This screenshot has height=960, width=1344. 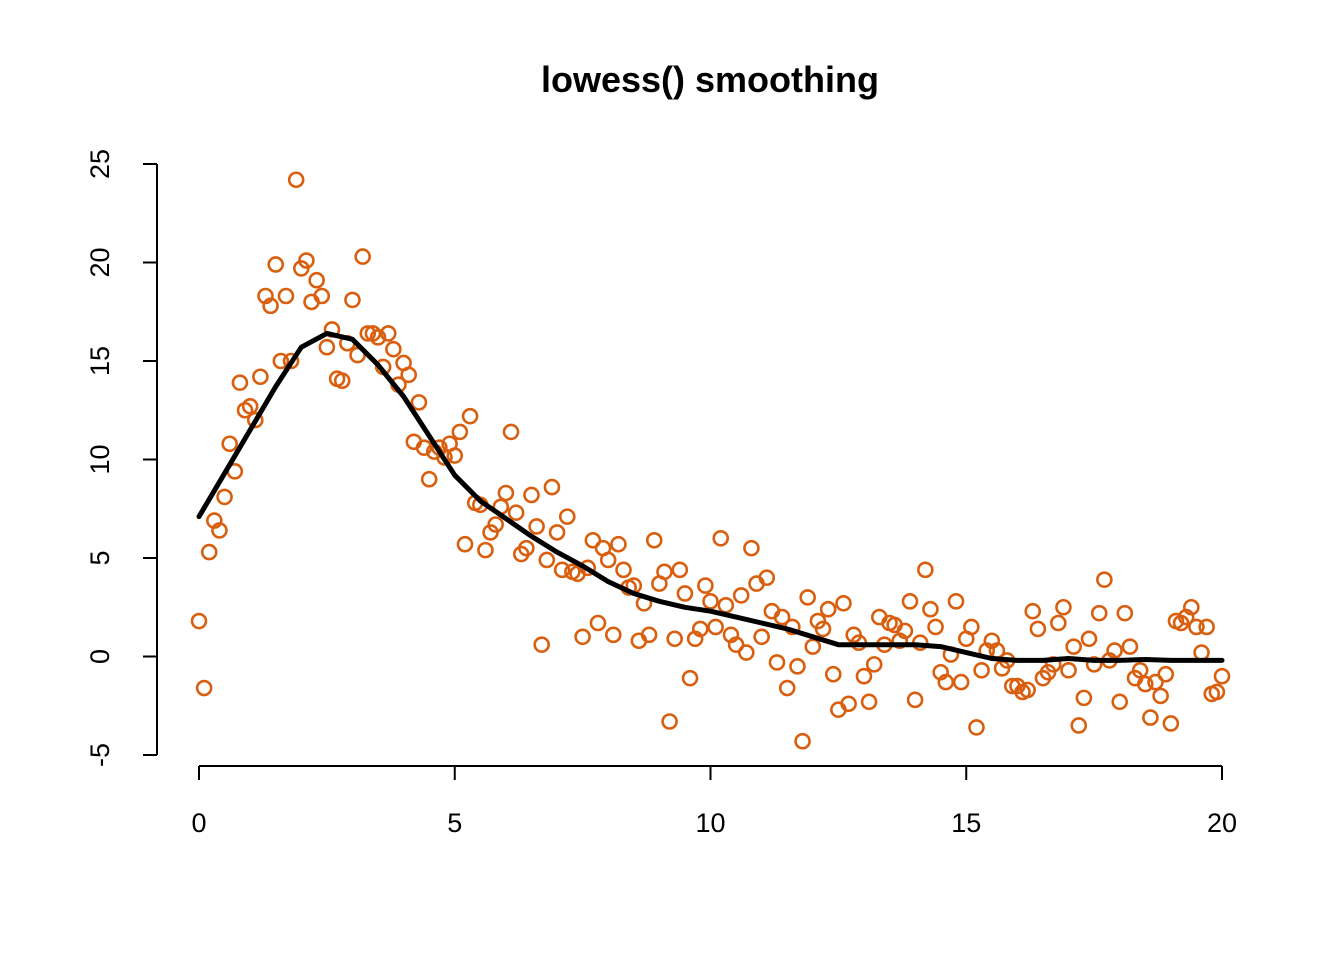 I want to click on y-tick-label: 20, so click(x=100, y=262).